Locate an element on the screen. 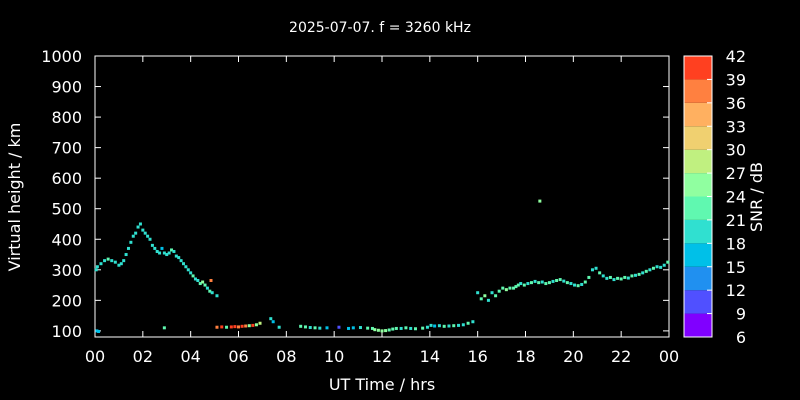  x-tick-label: 00 is located at coordinates (669, 356).